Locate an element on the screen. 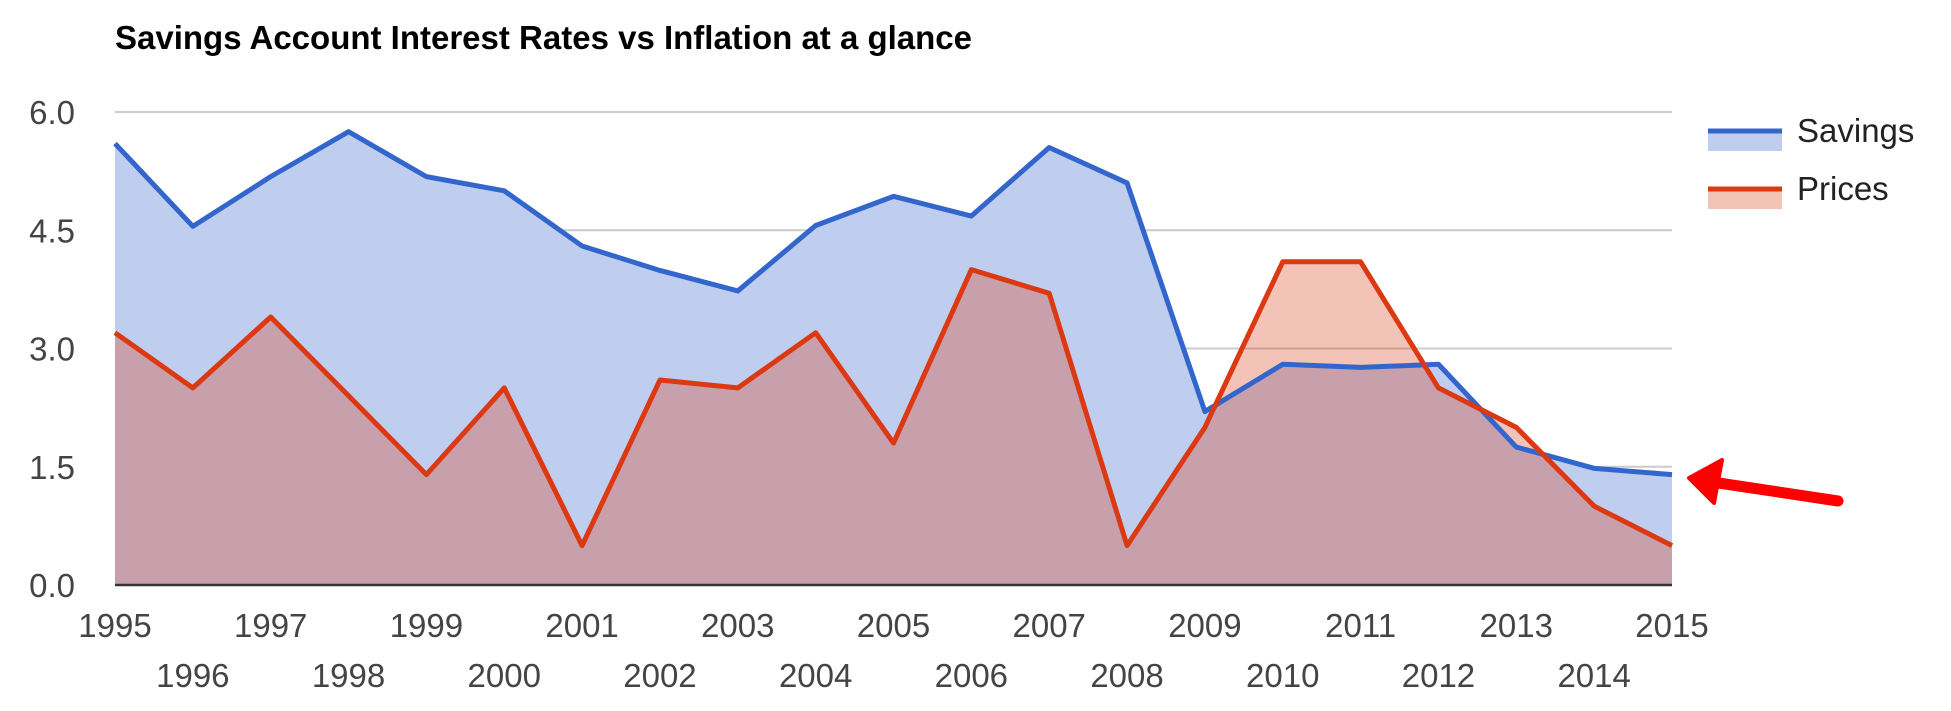 The width and height of the screenshot is (1951, 711). x-tick-label: 1995 is located at coordinates (114, 625).